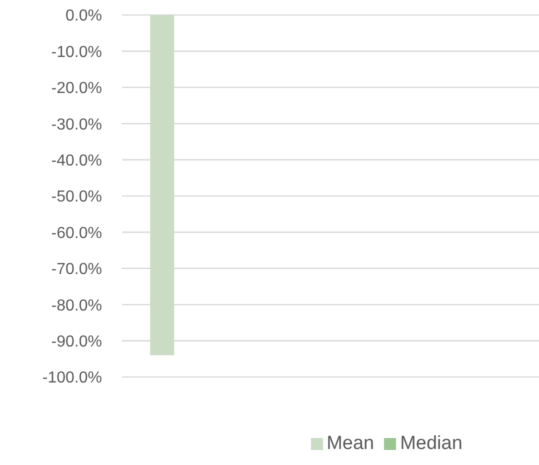 The image size is (539, 465). I want to click on y-tick-label: -40.0%, so click(76, 161).